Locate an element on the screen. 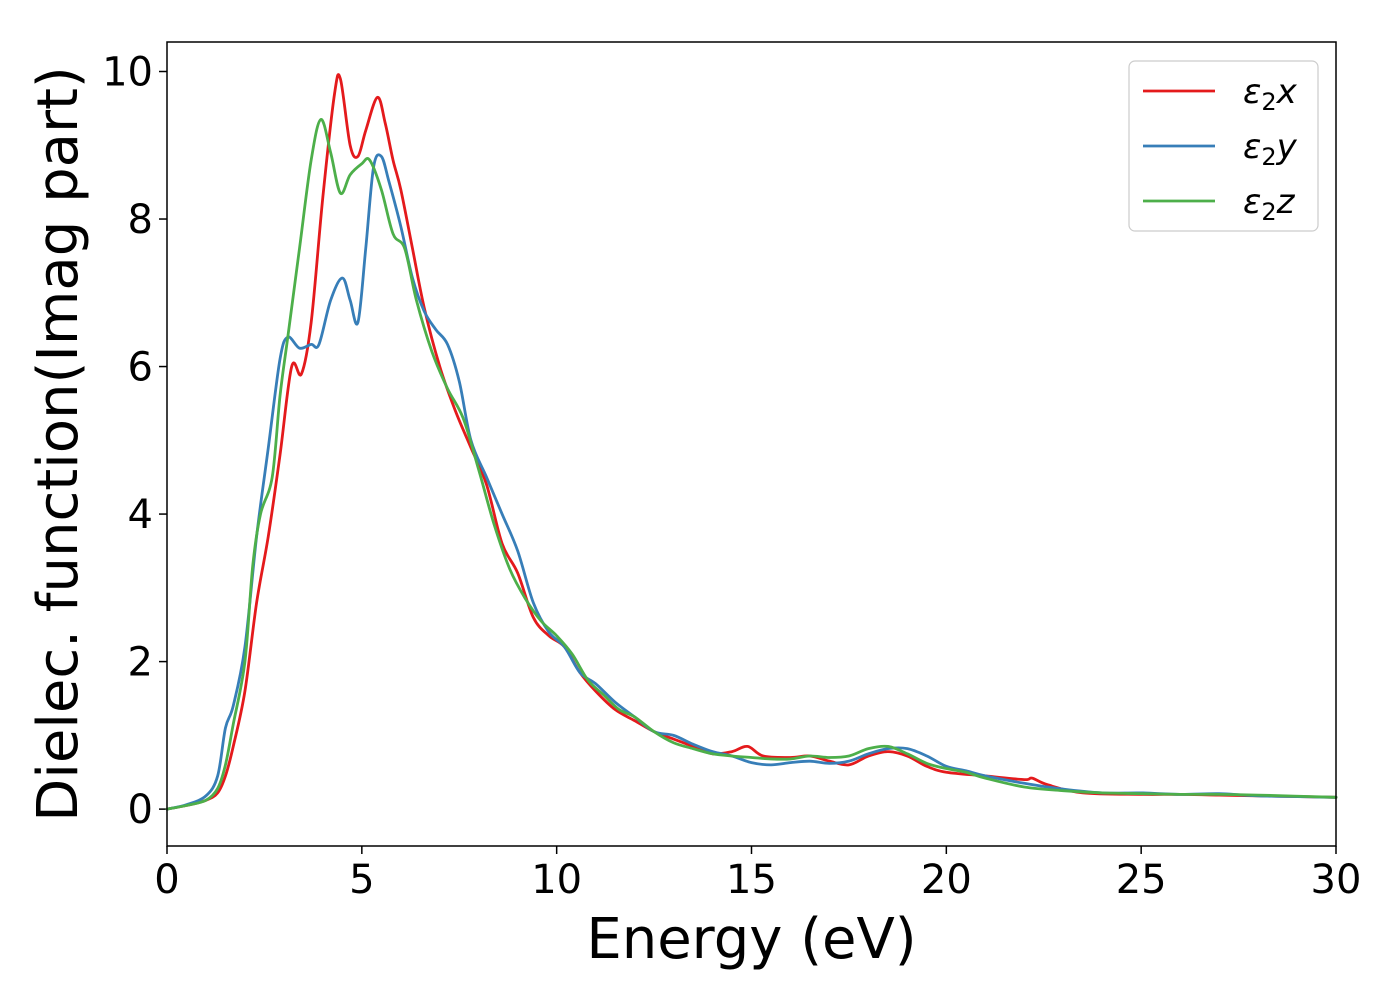 Image resolution: width=1400 pixels, height=1000 pixels. x-tick-label: 30 is located at coordinates (1336, 880).